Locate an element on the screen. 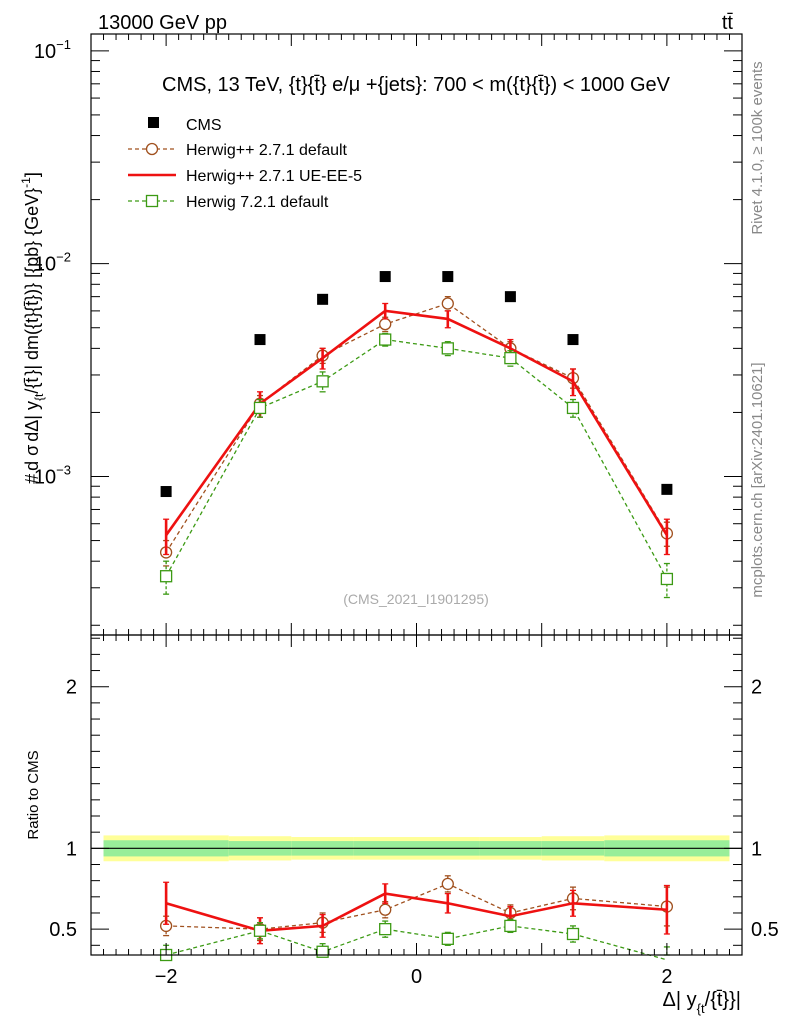  ratio-y-tick-label-left: 1 is located at coordinates (71, 849).